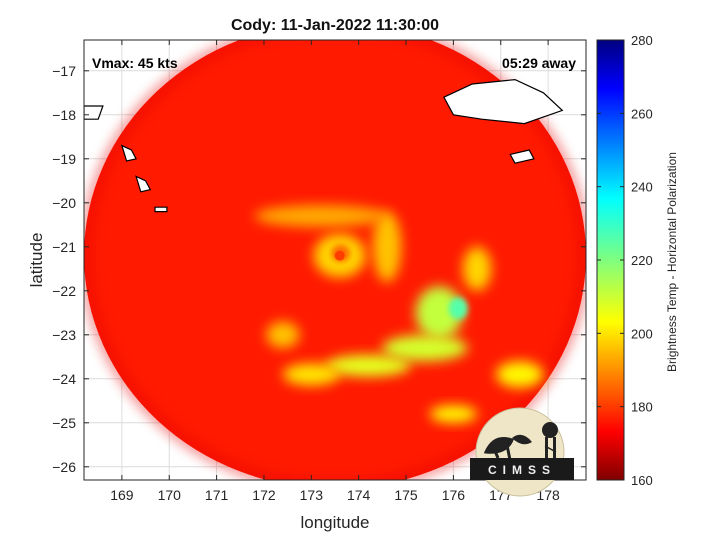 The width and height of the screenshot is (720, 540). I want to click on rainband-east-edge, so click(477, 268).